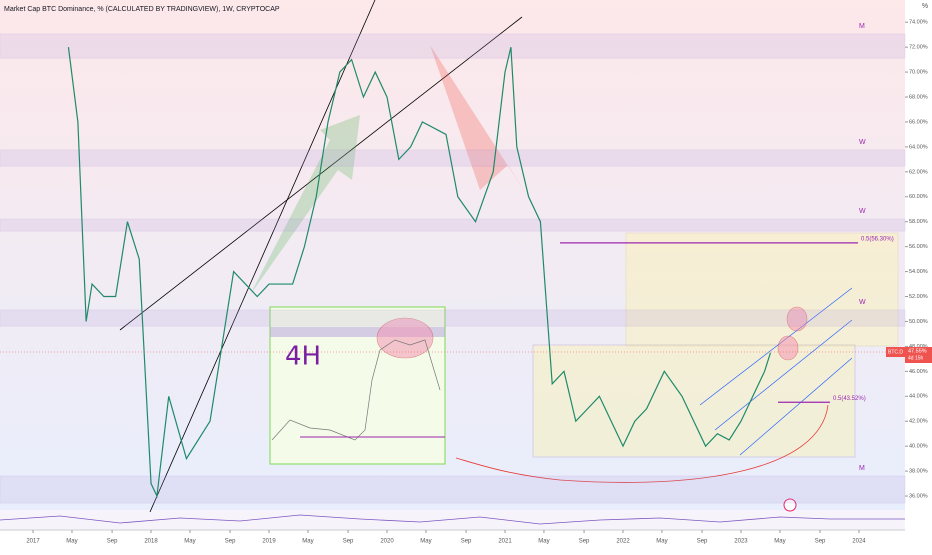  Describe the element at coordinates (741, 542) in the screenshot. I see `x-tick-label: 2023` at that location.